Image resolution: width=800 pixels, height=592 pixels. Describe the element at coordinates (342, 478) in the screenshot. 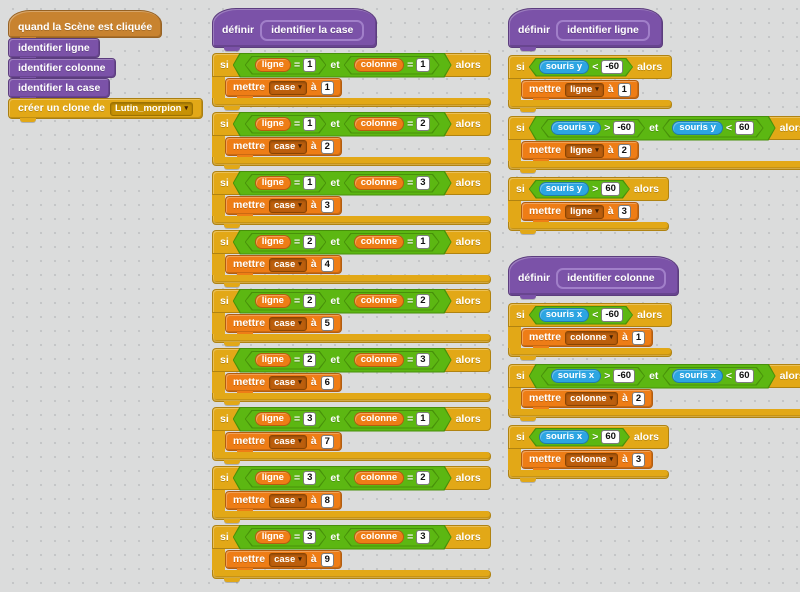

I see `and-operator: ligne = 3 et colonne = 2` at that location.